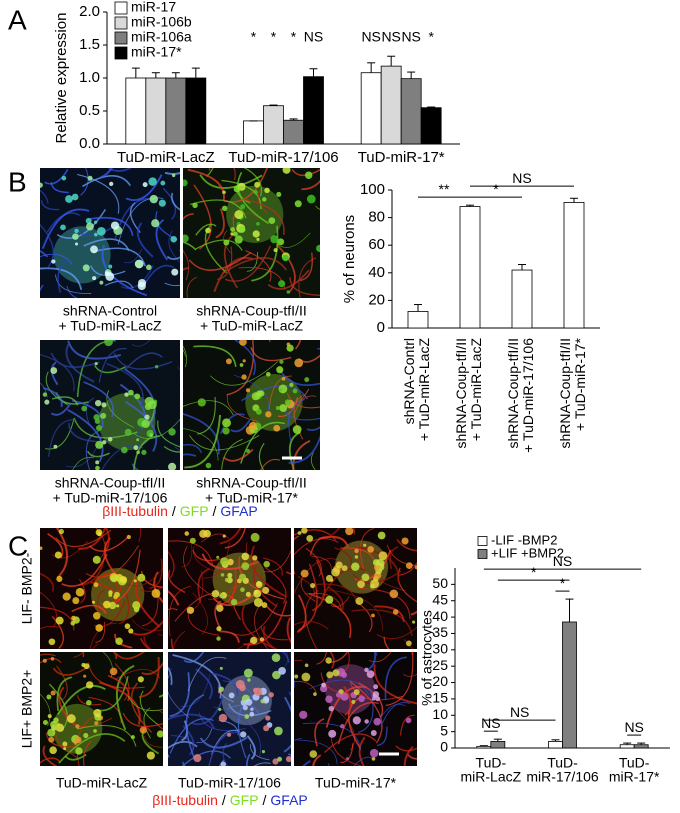 The width and height of the screenshot is (680, 813). What do you see at coordinates (482, 541) in the screenshot?
I see `legend-swatch` at bounding box center [482, 541].